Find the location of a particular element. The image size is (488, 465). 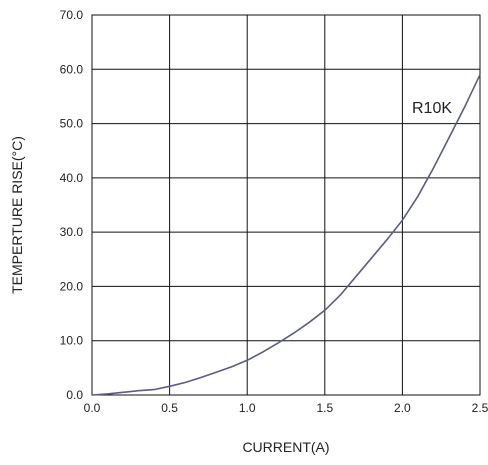

y-tick-label: 0.0 is located at coordinates (74, 395).